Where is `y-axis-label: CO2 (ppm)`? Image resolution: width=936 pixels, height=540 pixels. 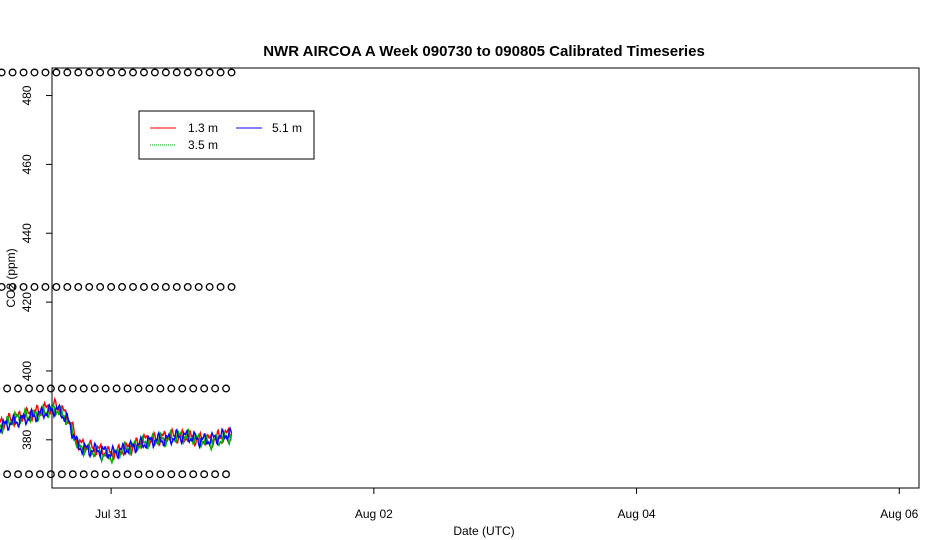
y-axis-label: CO2 (ppm) is located at coordinates (11, 277).